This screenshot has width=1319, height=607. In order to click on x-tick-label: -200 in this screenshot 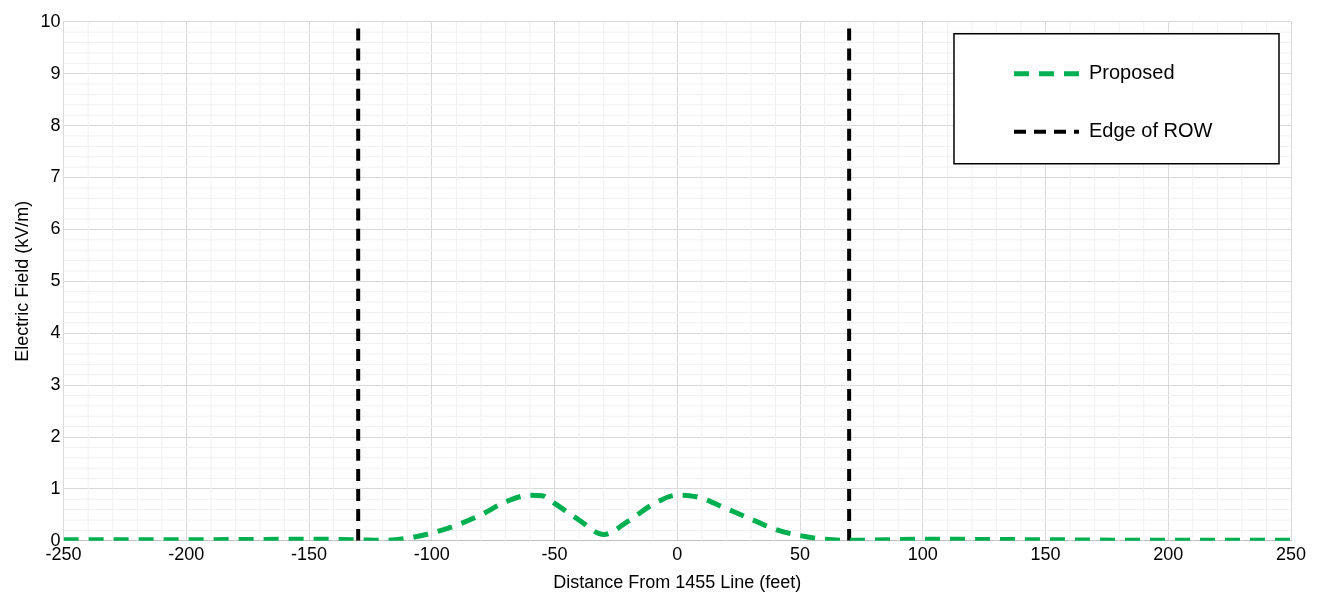, I will do `click(186, 553)`.